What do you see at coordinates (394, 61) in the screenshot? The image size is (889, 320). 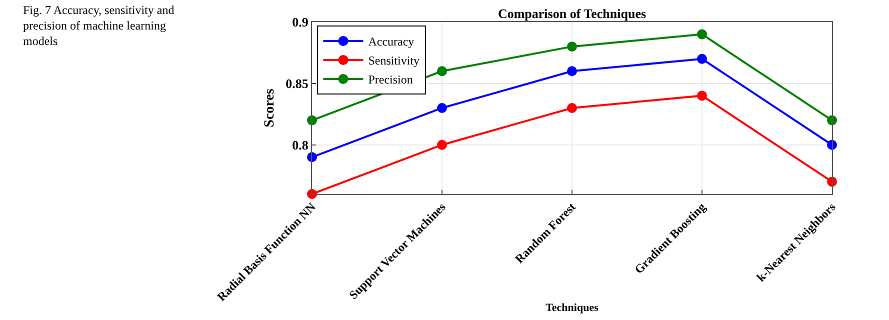 I see `legend-label: Sensitivity` at bounding box center [394, 61].